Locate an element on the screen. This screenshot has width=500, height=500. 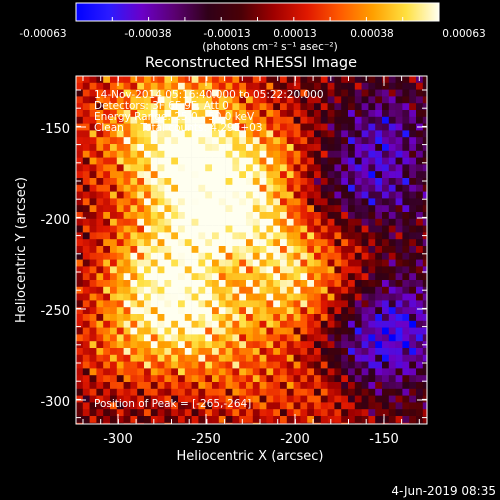
colorbar-tick-label: 0.00063 is located at coordinates (463, 34).